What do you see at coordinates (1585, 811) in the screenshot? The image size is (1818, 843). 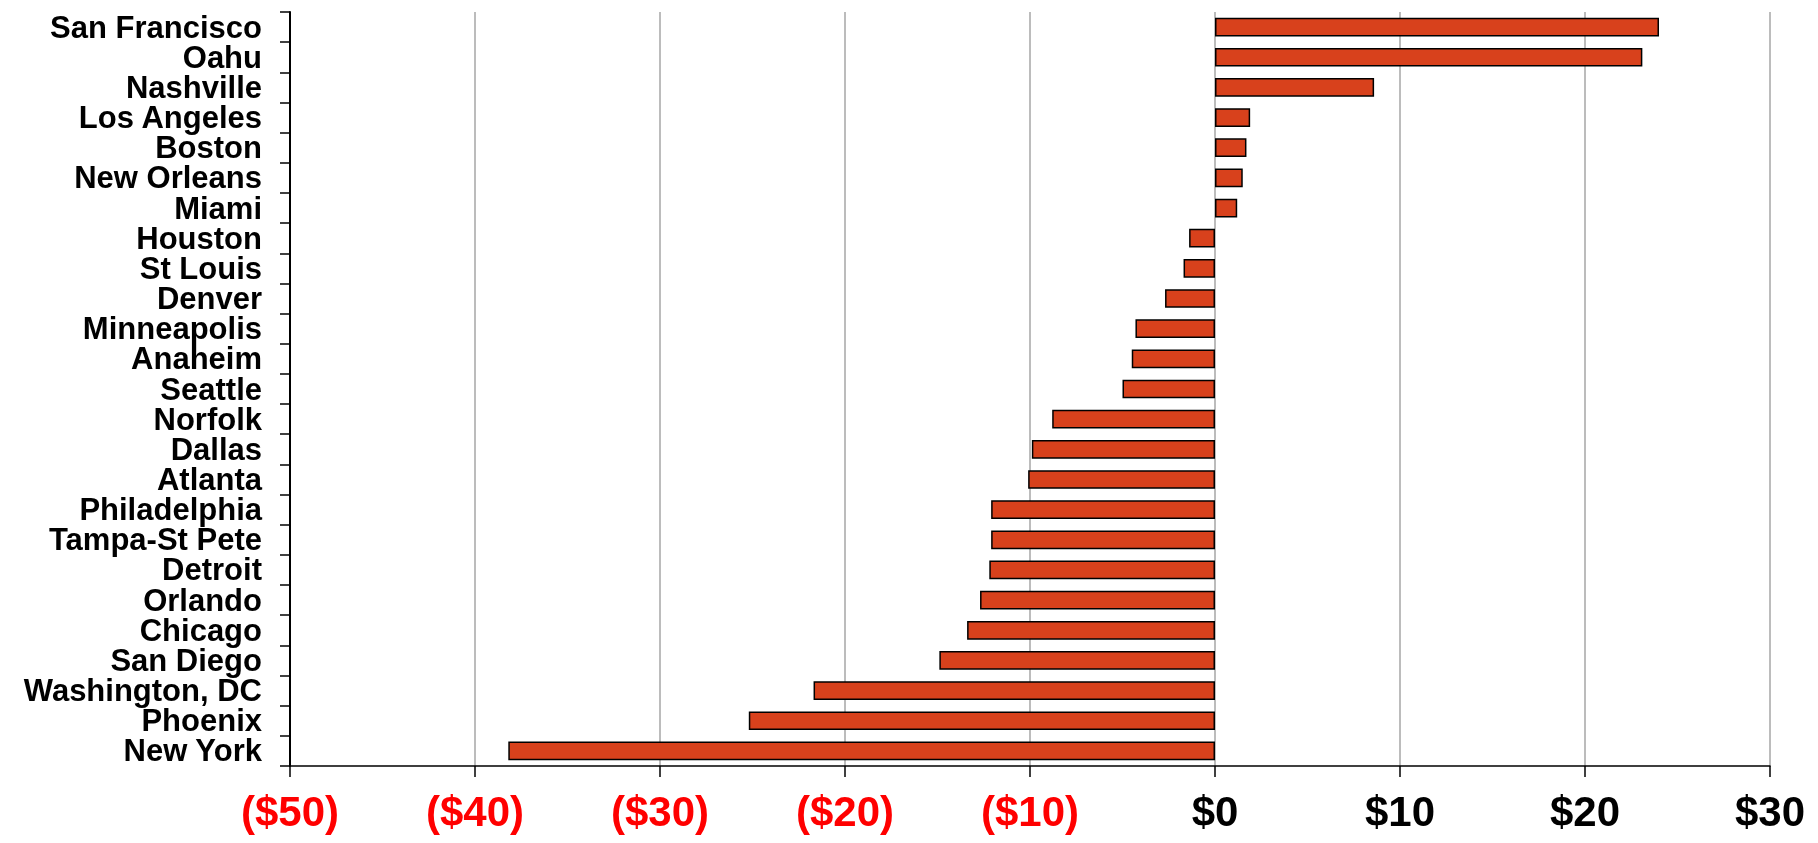 I see `x-tick-label: $20` at bounding box center [1585, 811].